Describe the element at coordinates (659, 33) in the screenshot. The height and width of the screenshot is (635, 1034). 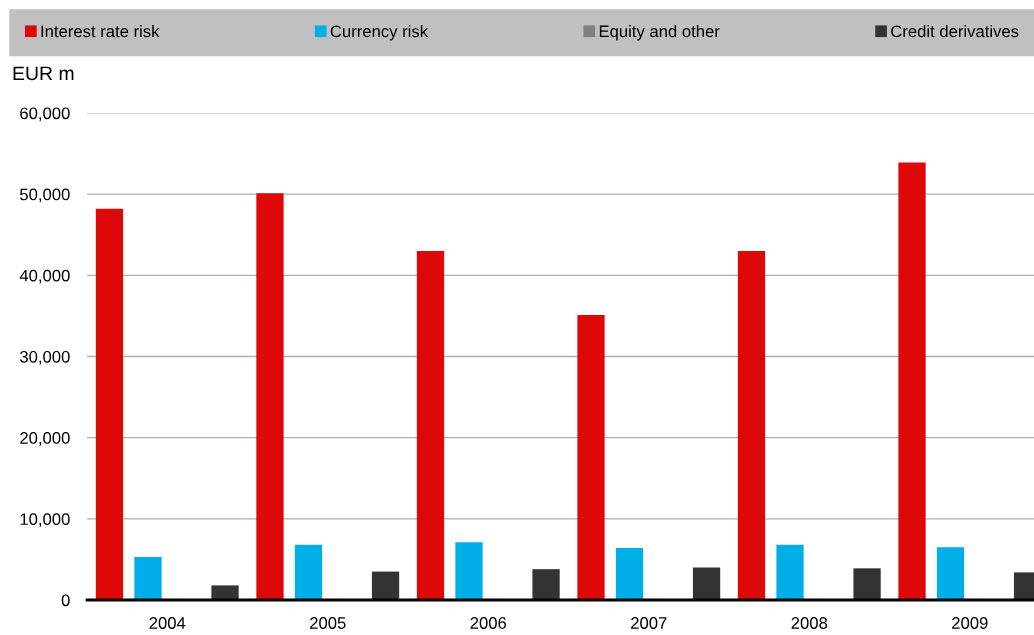
I see `legend-label: Equity and other` at that location.